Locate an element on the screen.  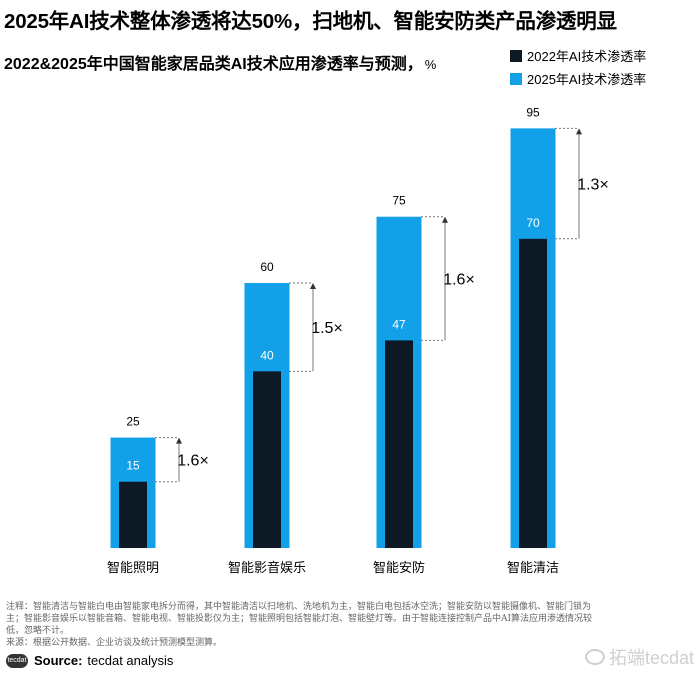
growth-label: 1.5× is located at coordinates (327, 328).